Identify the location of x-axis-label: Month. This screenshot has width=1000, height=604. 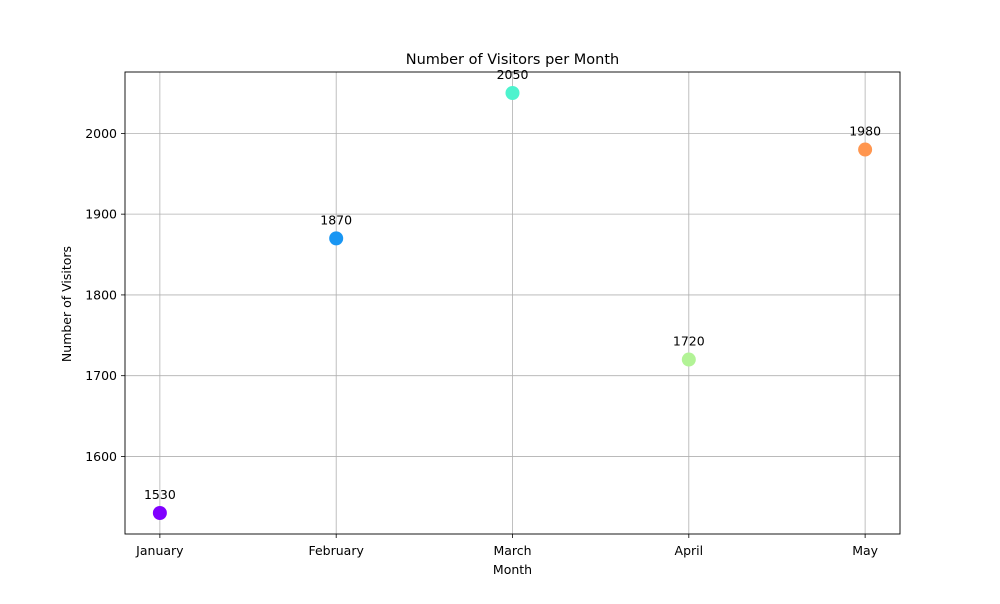
(512, 569).